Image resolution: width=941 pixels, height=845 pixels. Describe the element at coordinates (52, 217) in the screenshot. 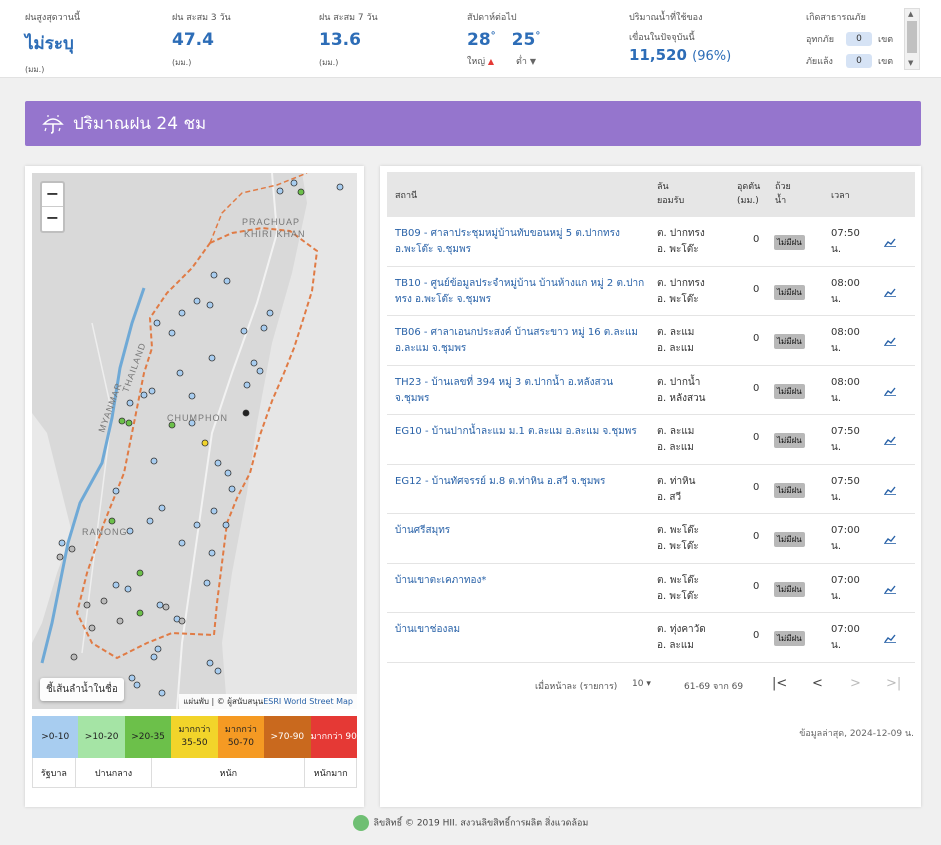

I see `zoom-out-button: −` at that location.